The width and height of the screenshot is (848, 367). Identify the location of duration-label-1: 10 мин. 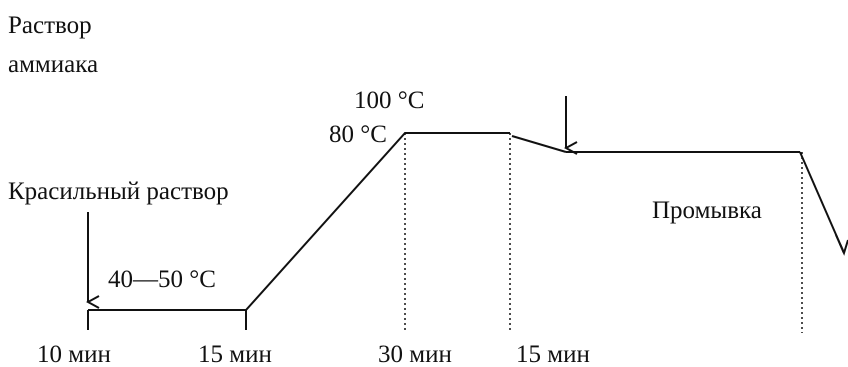
(74, 354).